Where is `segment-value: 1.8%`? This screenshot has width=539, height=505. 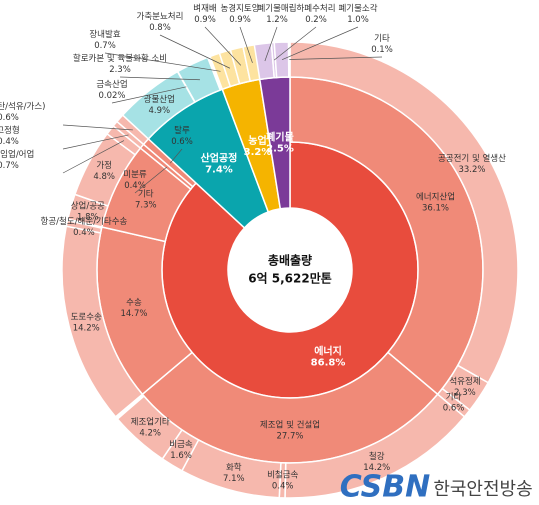 segment-value: 1.8% is located at coordinates (88, 218).